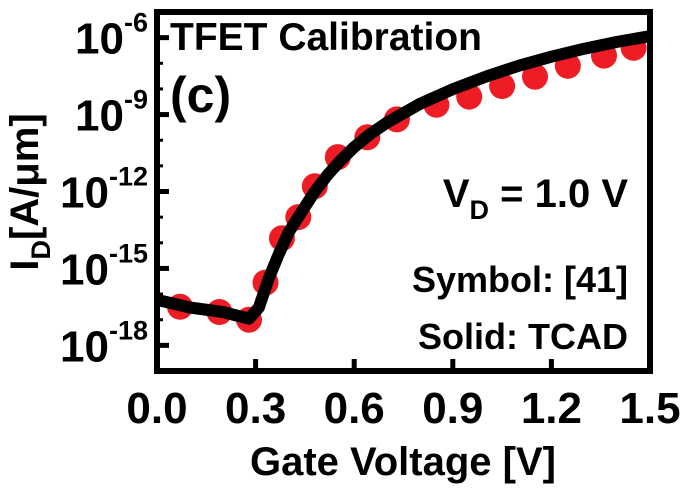 Image resolution: width=687 pixels, height=493 pixels. Describe the element at coordinates (326, 37) in the screenshot. I see `chart-title: TFET Calibration` at that location.